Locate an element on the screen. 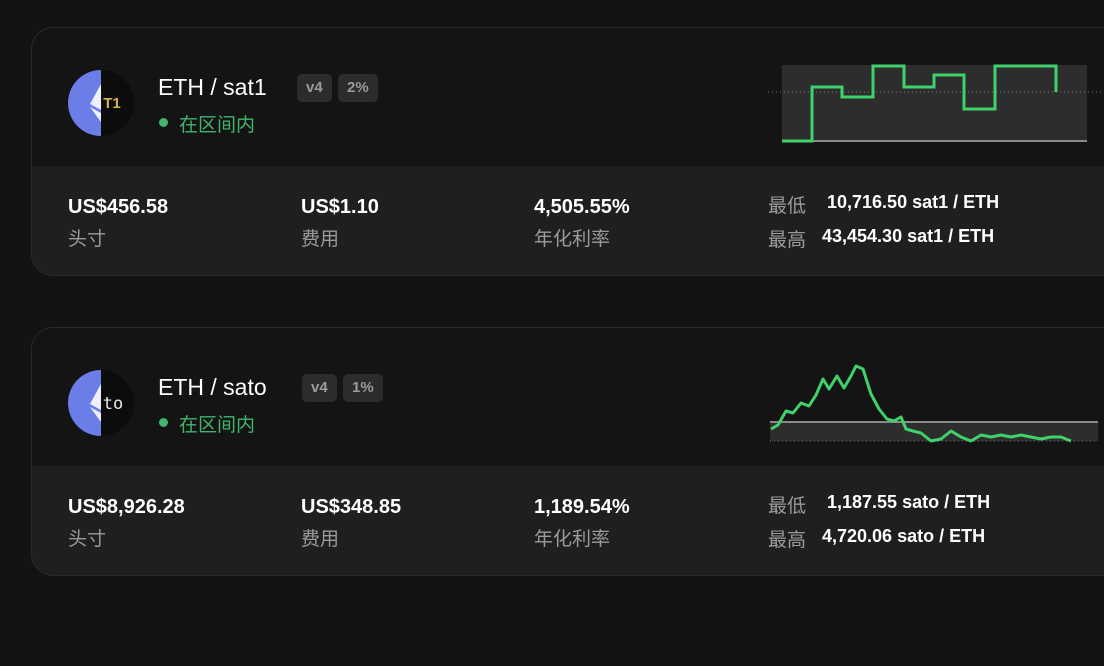 The image size is (1104, 666). fee-badge: 2% is located at coordinates (358, 88).